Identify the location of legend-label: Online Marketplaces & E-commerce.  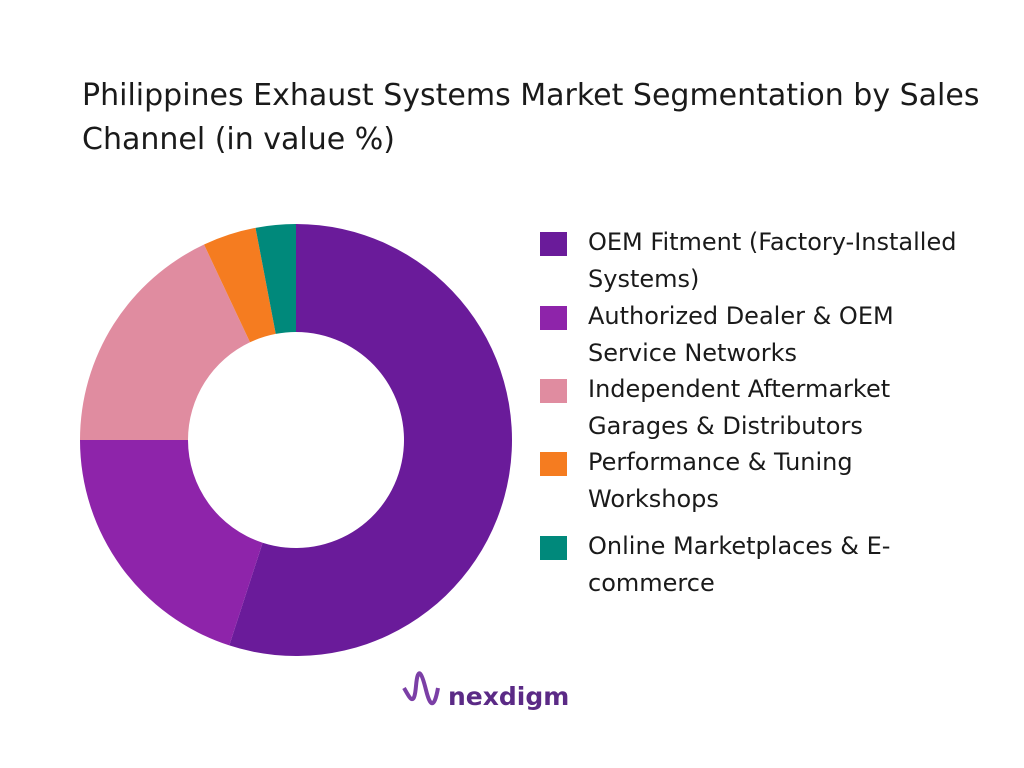
(739, 564).